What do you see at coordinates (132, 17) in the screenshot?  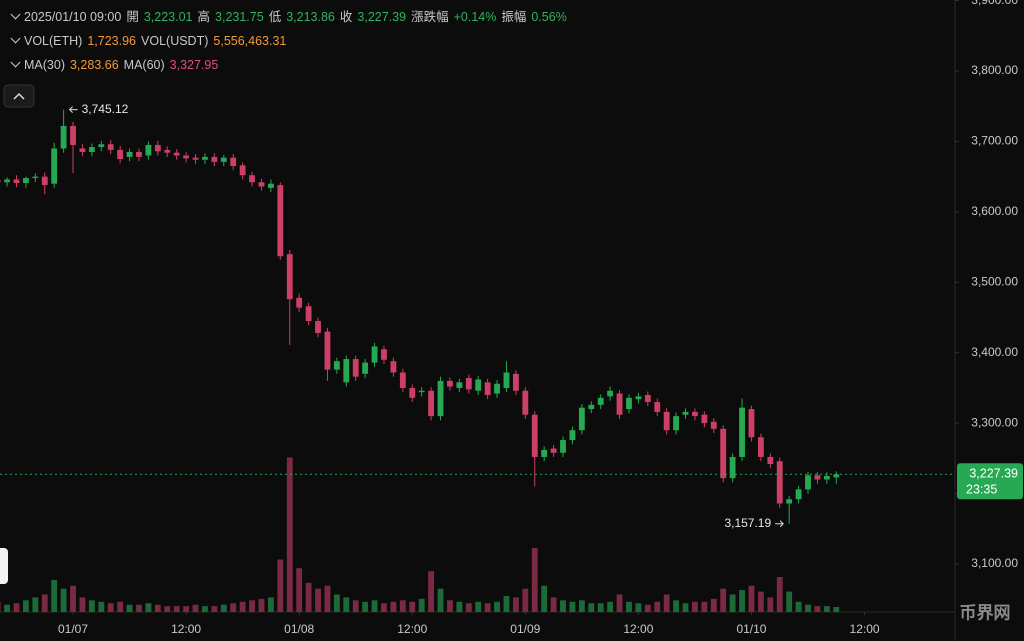 I see `header-item: 開` at bounding box center [132, 17].